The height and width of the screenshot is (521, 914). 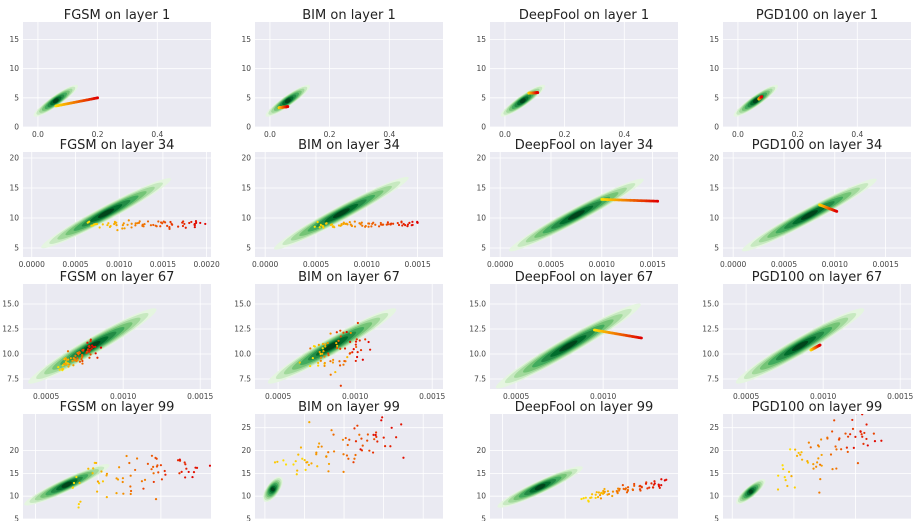 What do you see at coordinates (270, 134) in the screenshot?
I see `x-tick-label: 0.0` at bounding box center [270, 134].